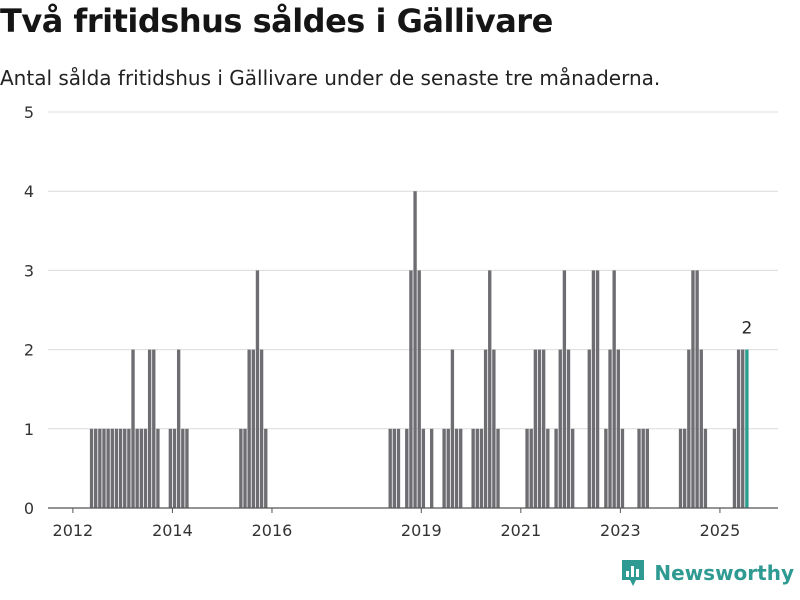  I want to click on y-tick-label: 4, so click(29, 191).